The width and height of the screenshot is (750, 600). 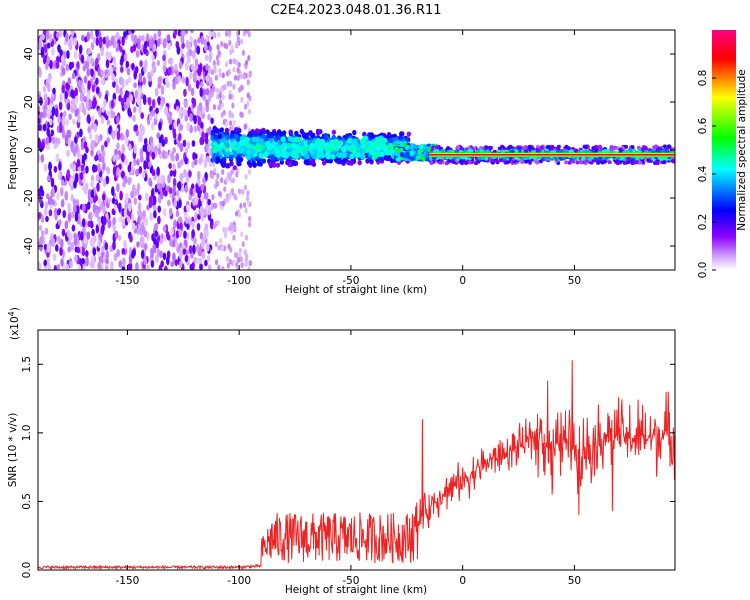 What do you see at coordinates (356, 290) in the screenshot?
I see `spectrogram-x-label: Height of straight line (km)` at bounding box center [356, 290].